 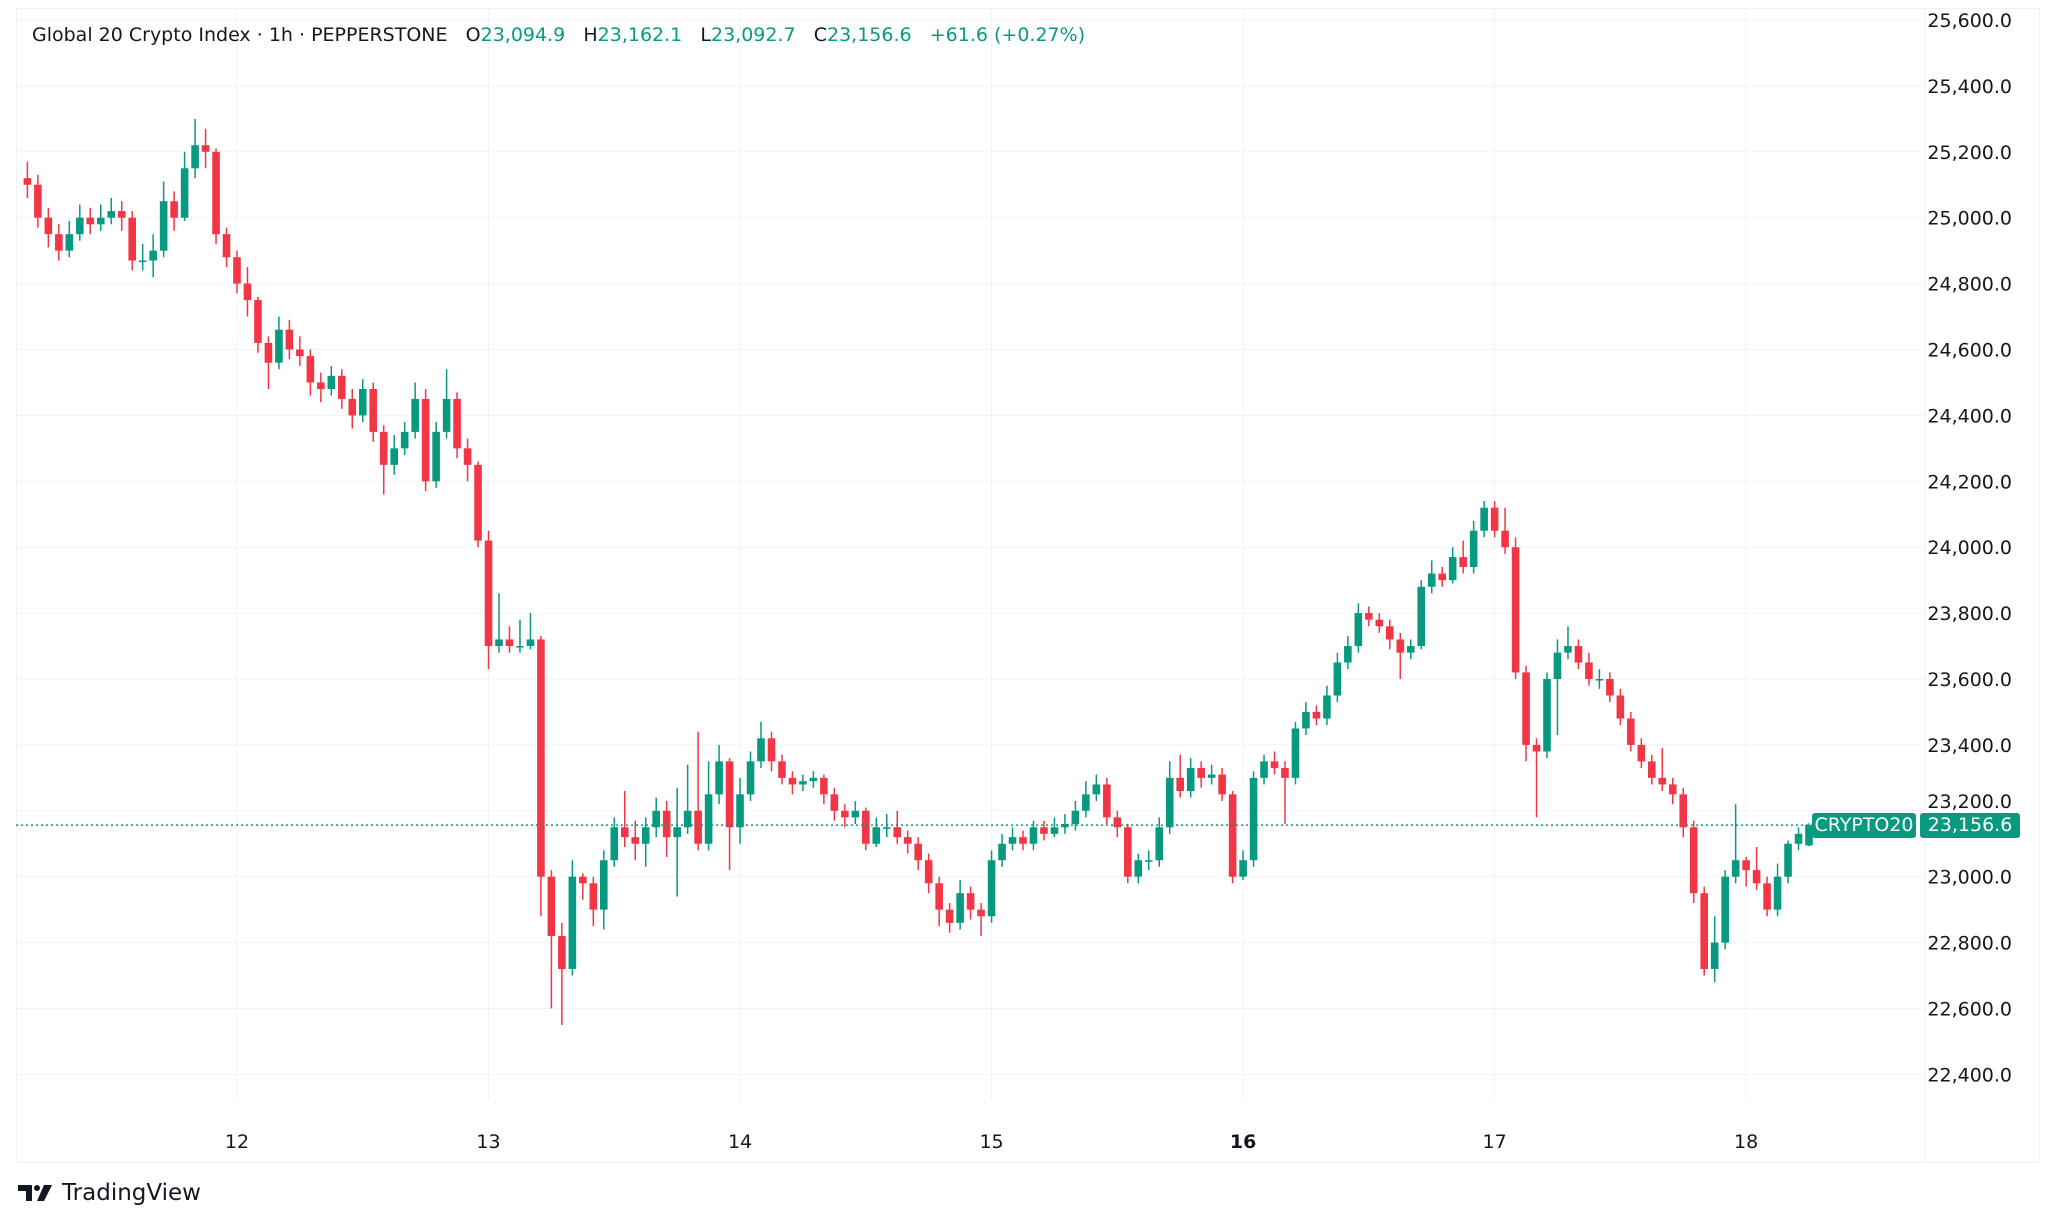 What do you see at coordinates (1969, 1010) in the screenshot?
I see `price-tick-label: 22,600.0` at bounding box center [1969, 1010].